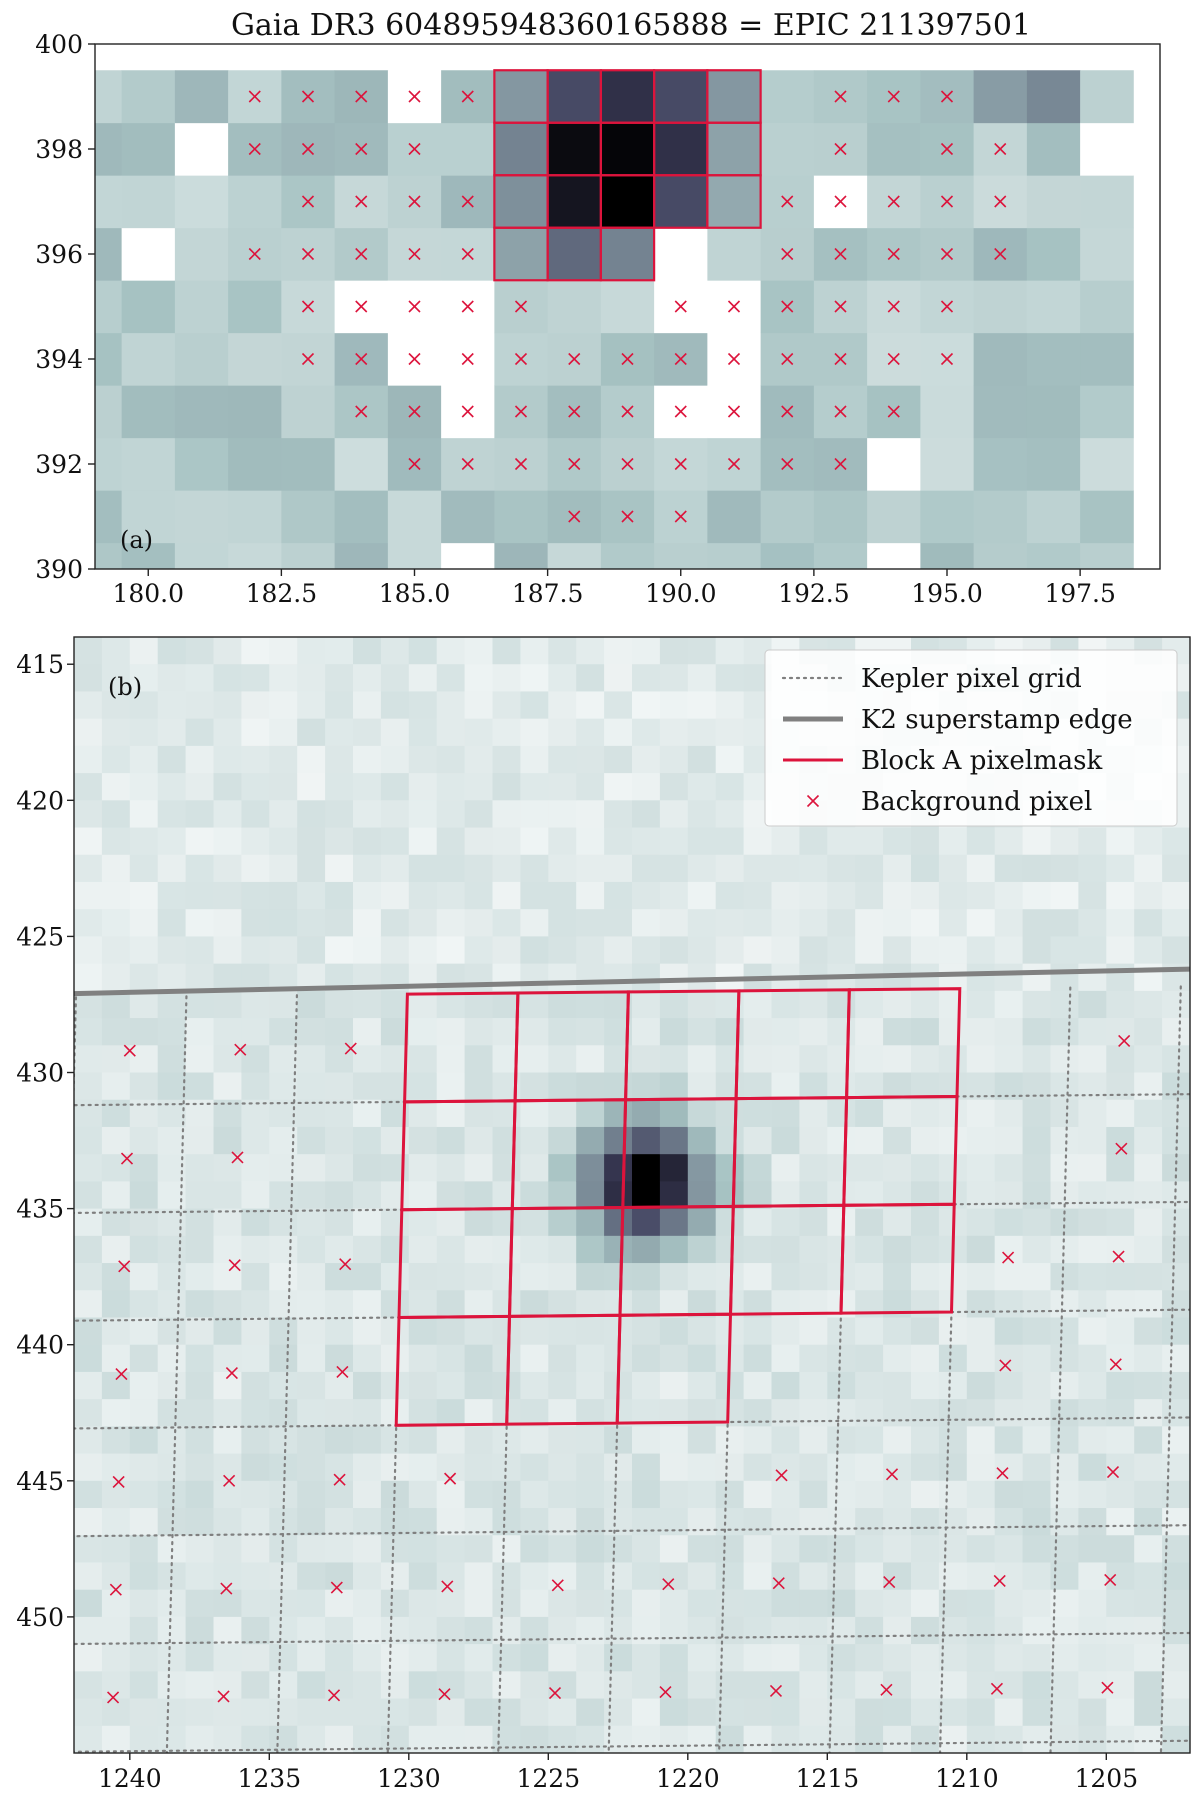 The height and width of the screenshot is (1799, 1200). Describe the element at coordinates (982, 761) in the screenshot. I see `legend-label: Block A pixelmask` at that location.